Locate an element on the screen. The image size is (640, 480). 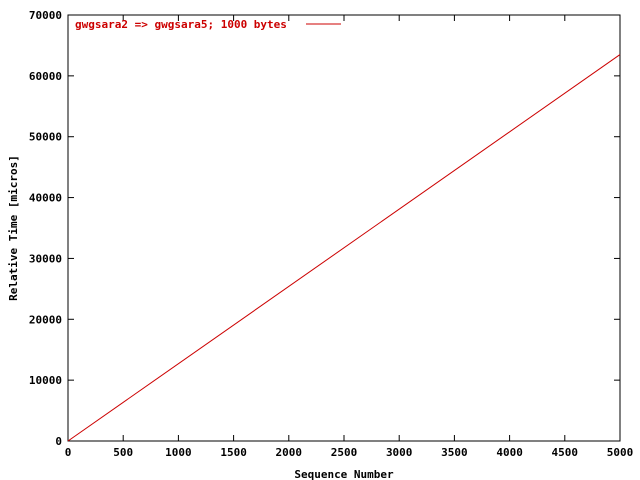
y-tick-label: 50000 is located at coordinates (45, 137).